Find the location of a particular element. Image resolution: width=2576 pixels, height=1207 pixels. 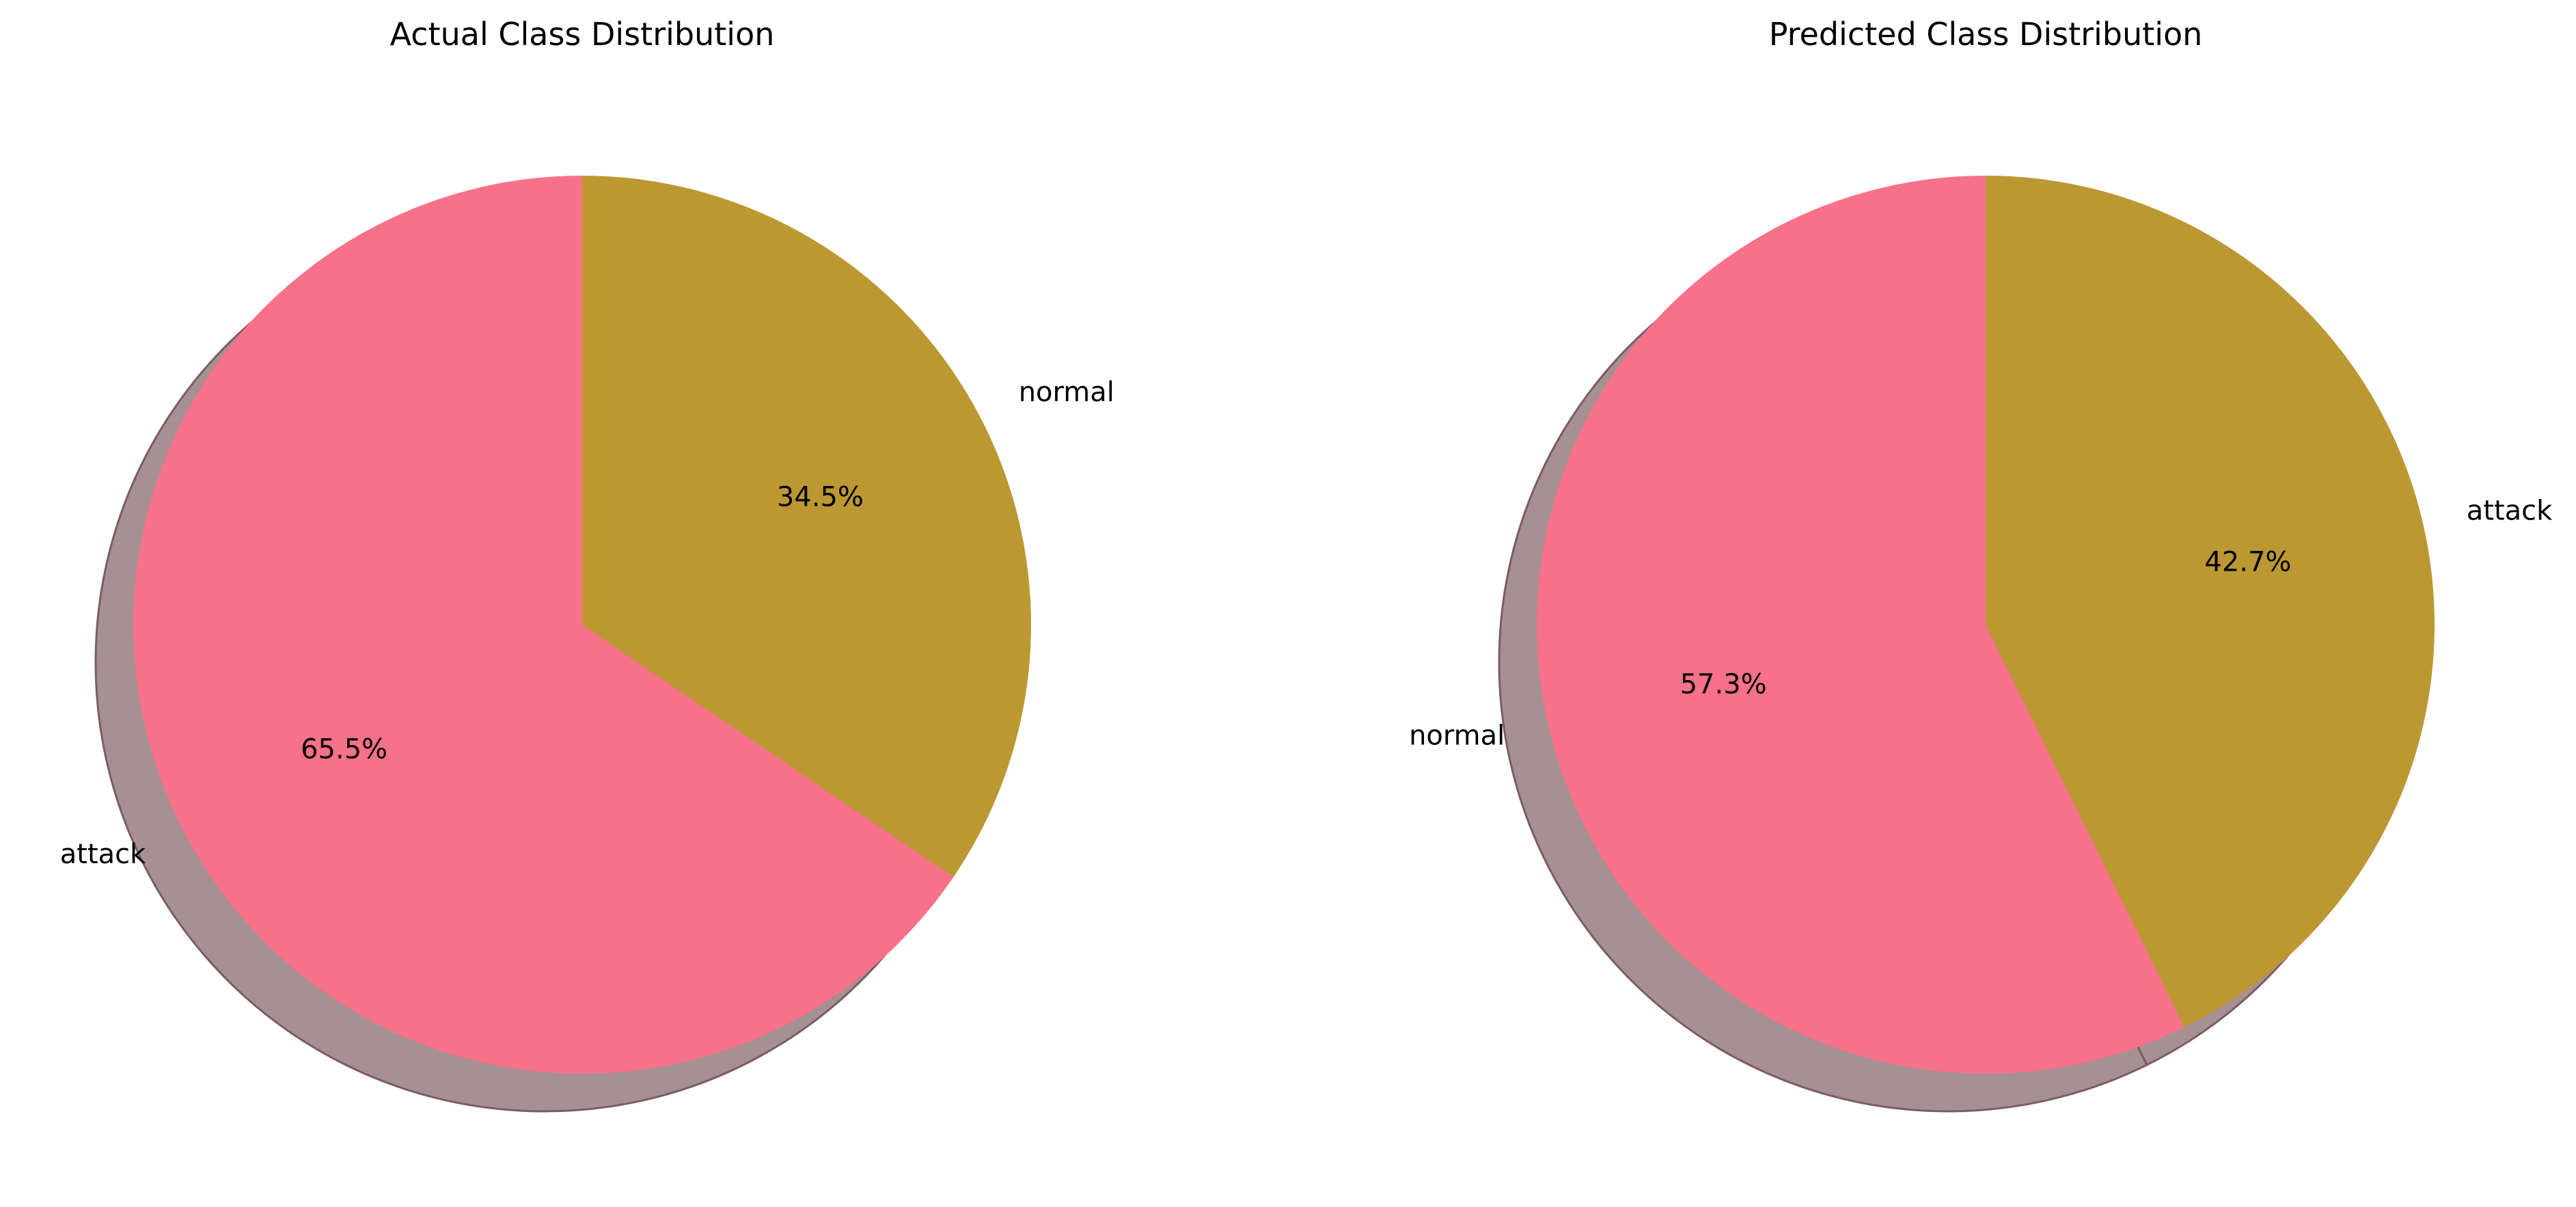

pie-labels-predicted: normal 57.3% attack 42.7% is located at coordinates (1981, 624).